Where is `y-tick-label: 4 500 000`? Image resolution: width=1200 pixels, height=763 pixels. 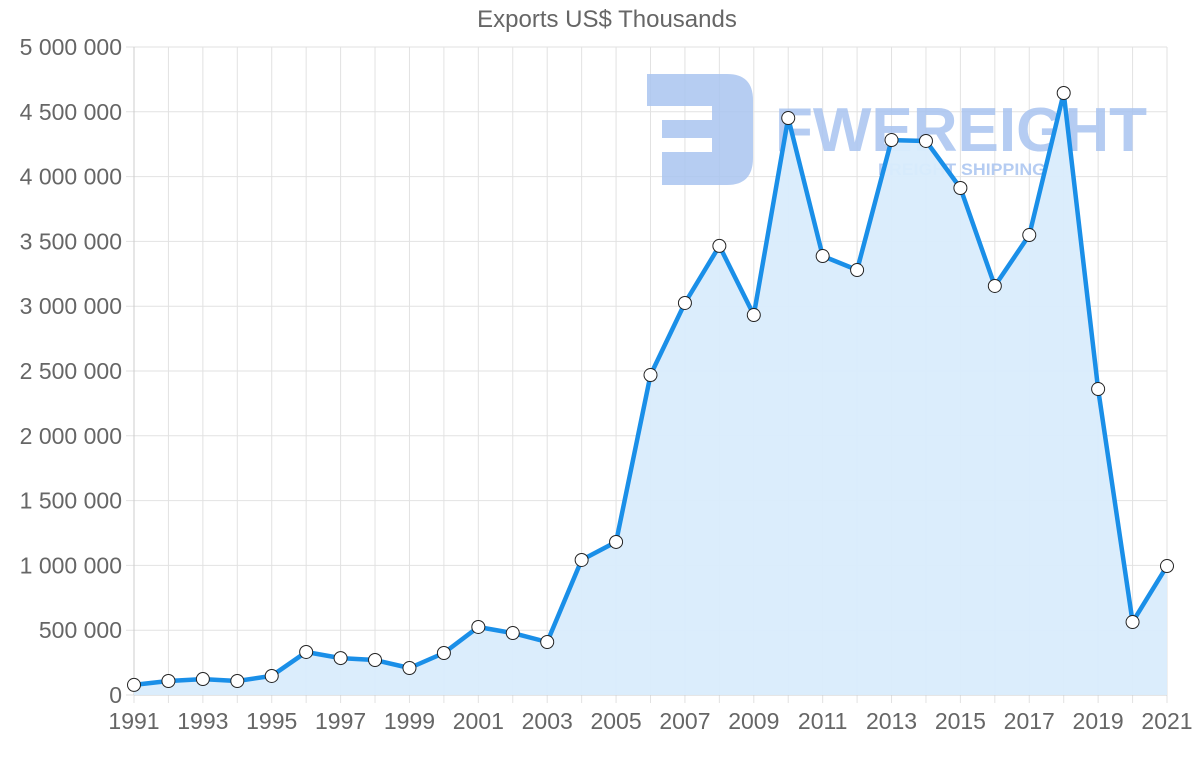 y-tick-label: 4 500 000 is located at coordinates (71, 112).